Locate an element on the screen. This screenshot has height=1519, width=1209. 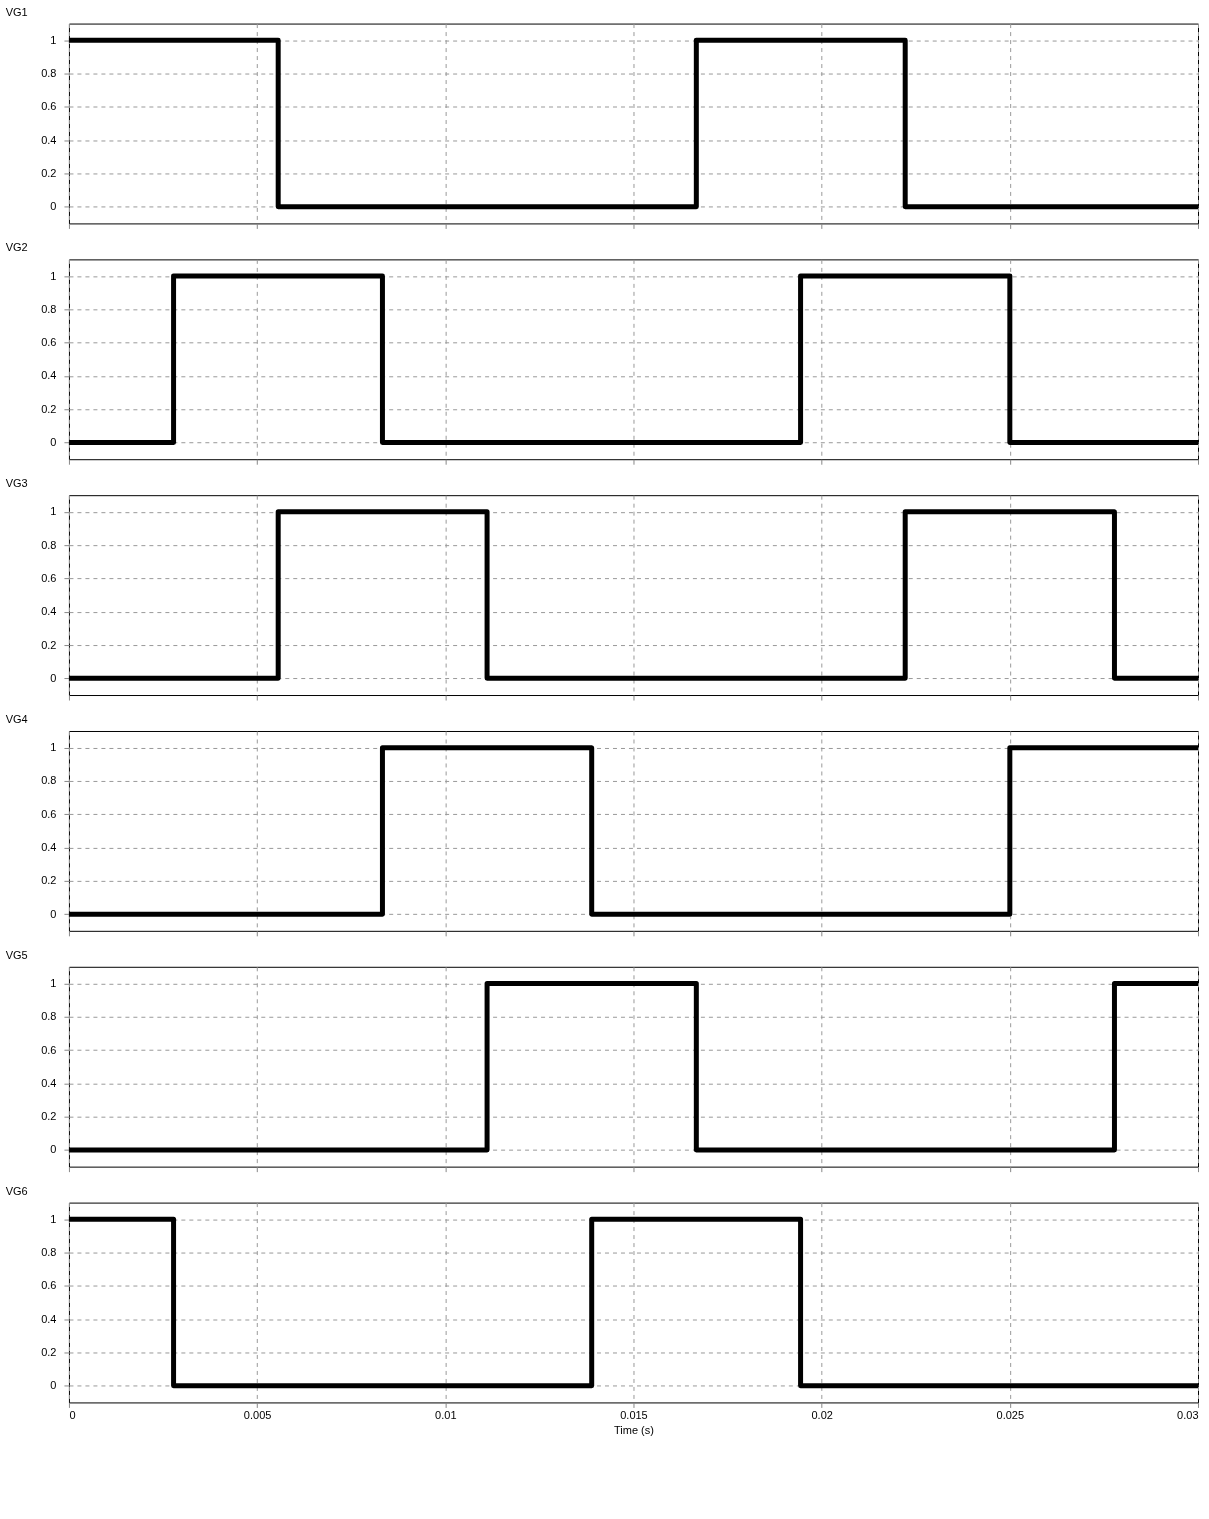
x-tick-label: 0.025 is located at coordinates (1010, 1414).